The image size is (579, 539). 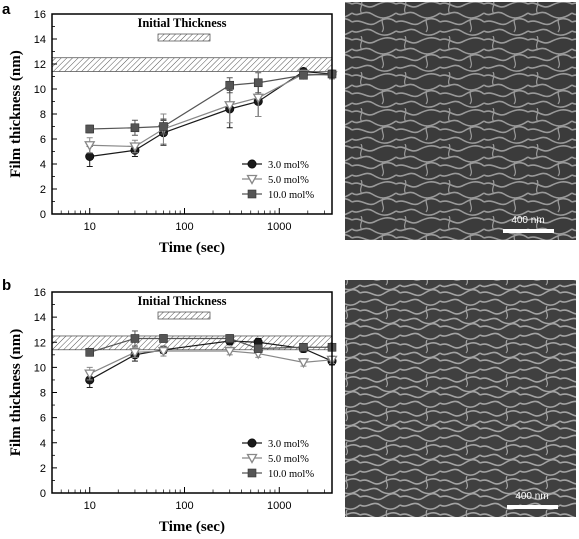 What do you see at coordinates (43, 494) in the screenshot?
I see `y-tick-label-b: 0` at bounding box center [43, 494].